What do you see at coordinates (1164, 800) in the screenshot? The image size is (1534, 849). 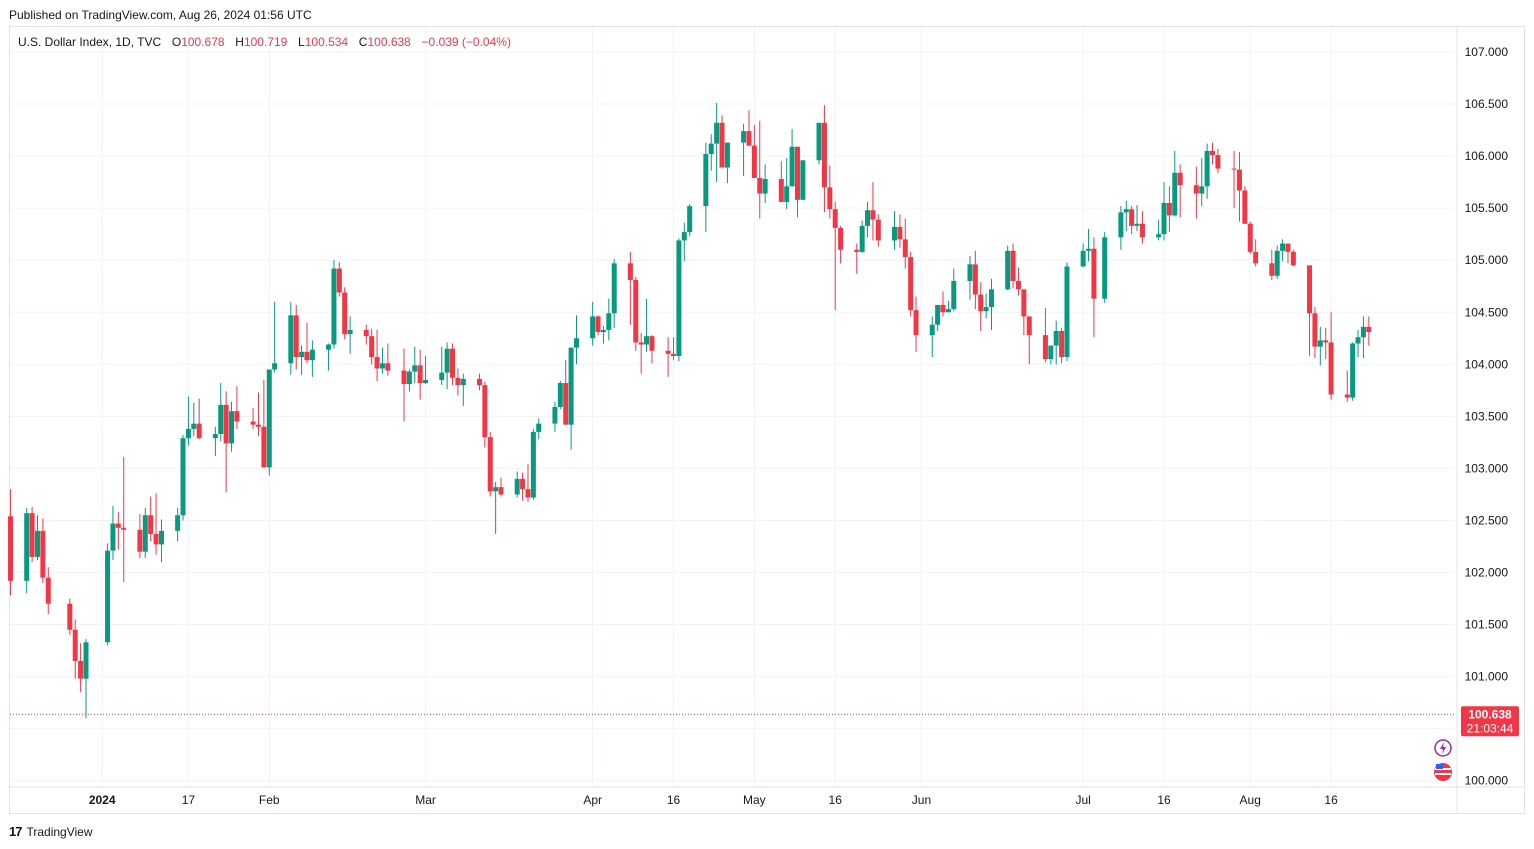 I see `x-tick-label: 16` at bounding box center [1164, 800].